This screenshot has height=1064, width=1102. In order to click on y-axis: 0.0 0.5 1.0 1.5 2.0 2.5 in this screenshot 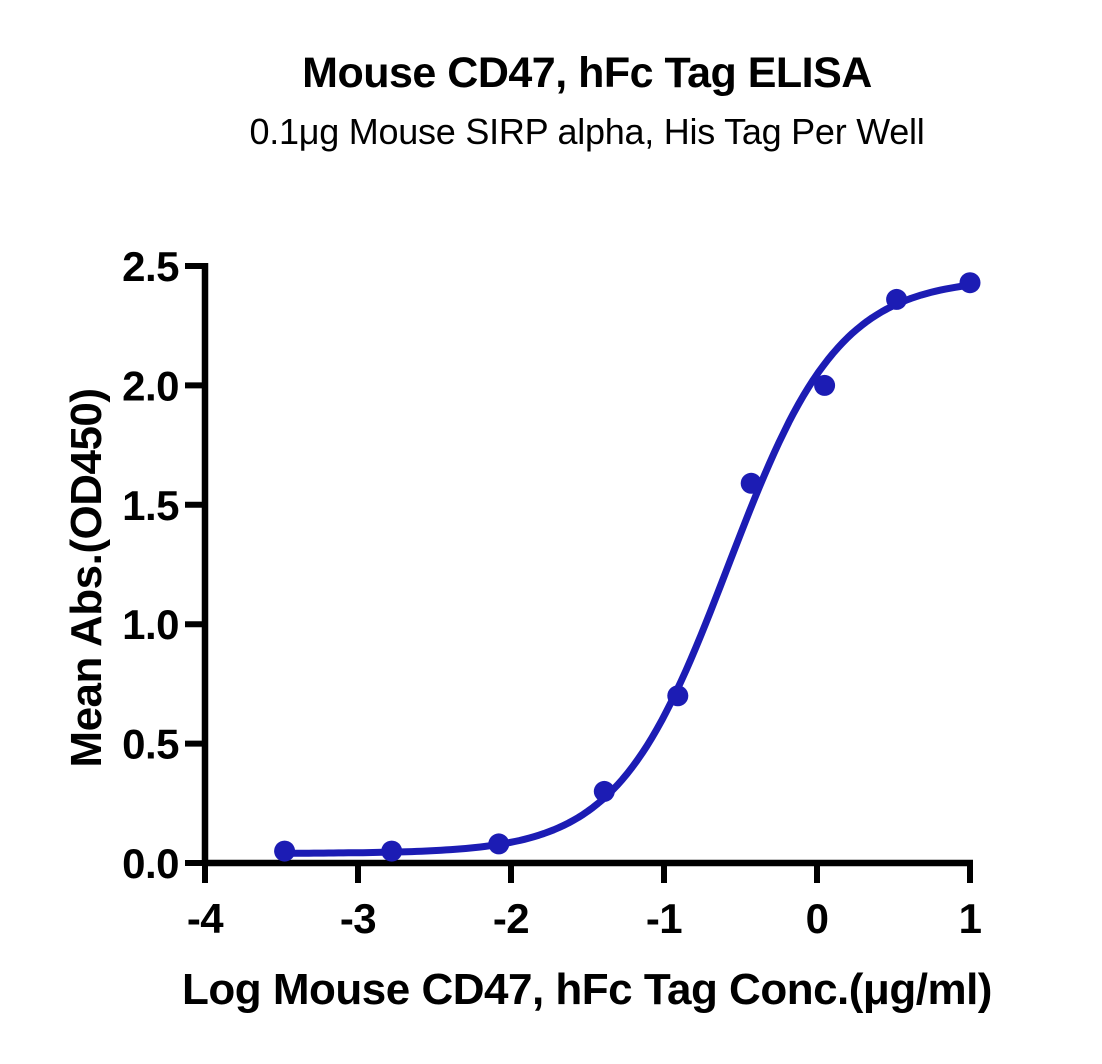, I will do `click(165, 565)`.